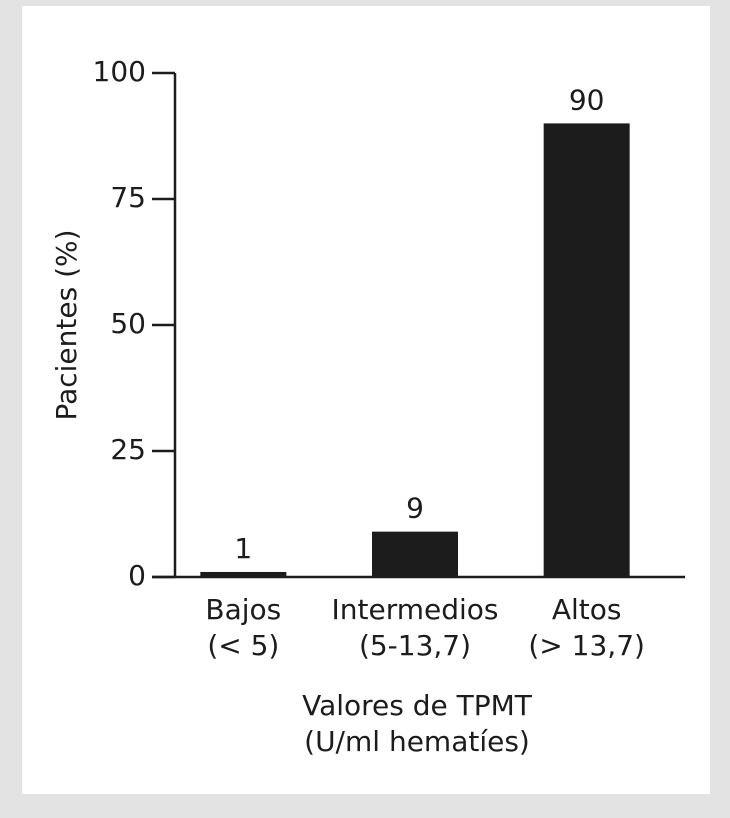 This screenshot has width=730, height=818. I want to click on data-label: 1, so click(243, 548).